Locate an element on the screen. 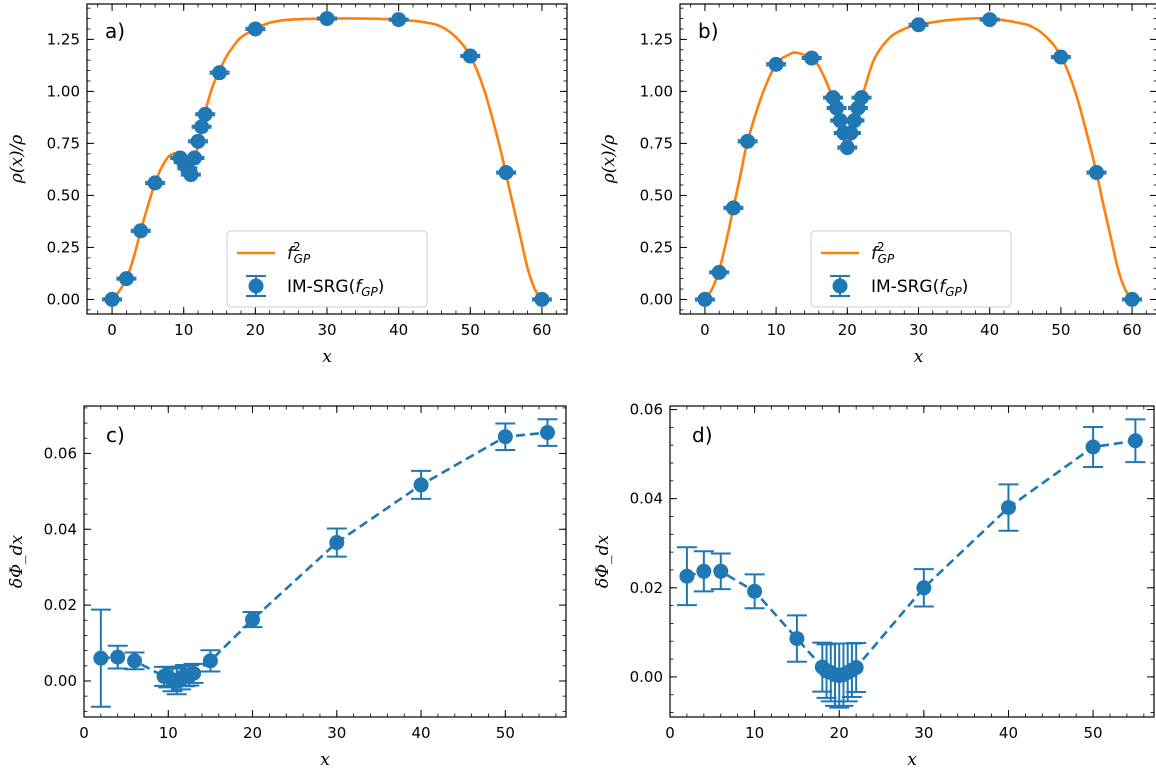 Image resolution: width=1156 pixels, height=778 pixels. x-tick-label: 60 is located at coordinates (541, 330).